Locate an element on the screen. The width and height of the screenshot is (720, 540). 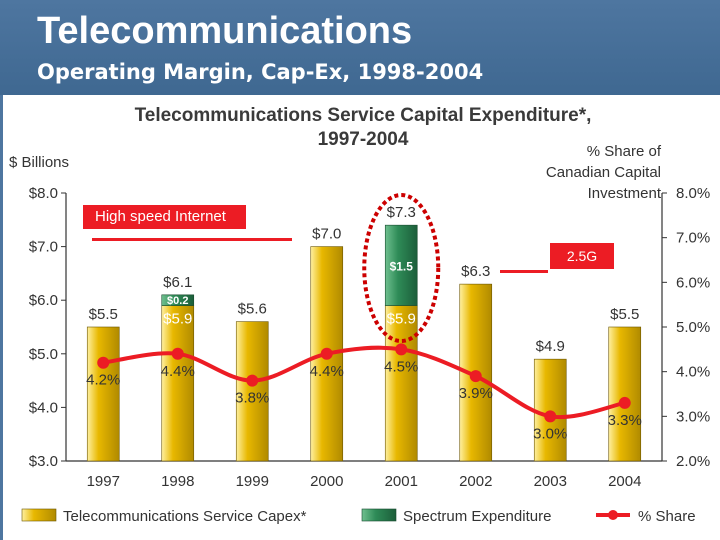
y2-tick-label: 2.0% is located at coordinates (693, 461).